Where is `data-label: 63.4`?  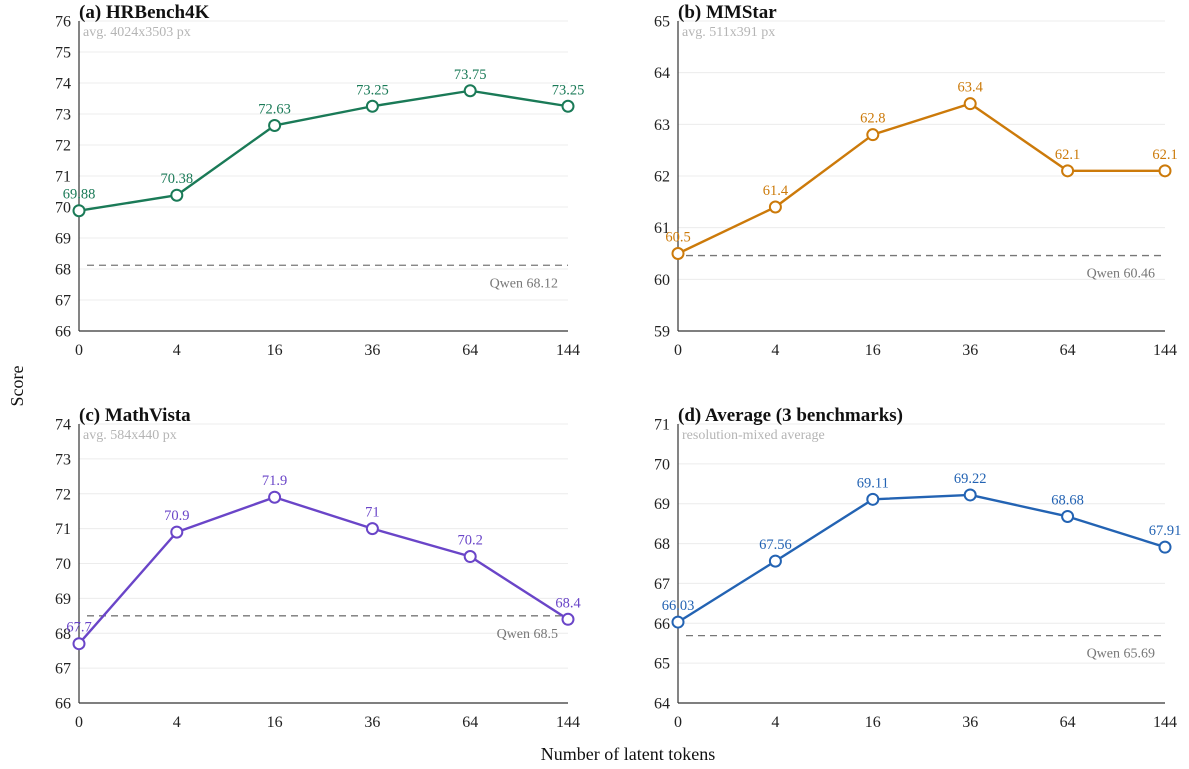
data-label: 63.4 is located at coordinates (971, 88).